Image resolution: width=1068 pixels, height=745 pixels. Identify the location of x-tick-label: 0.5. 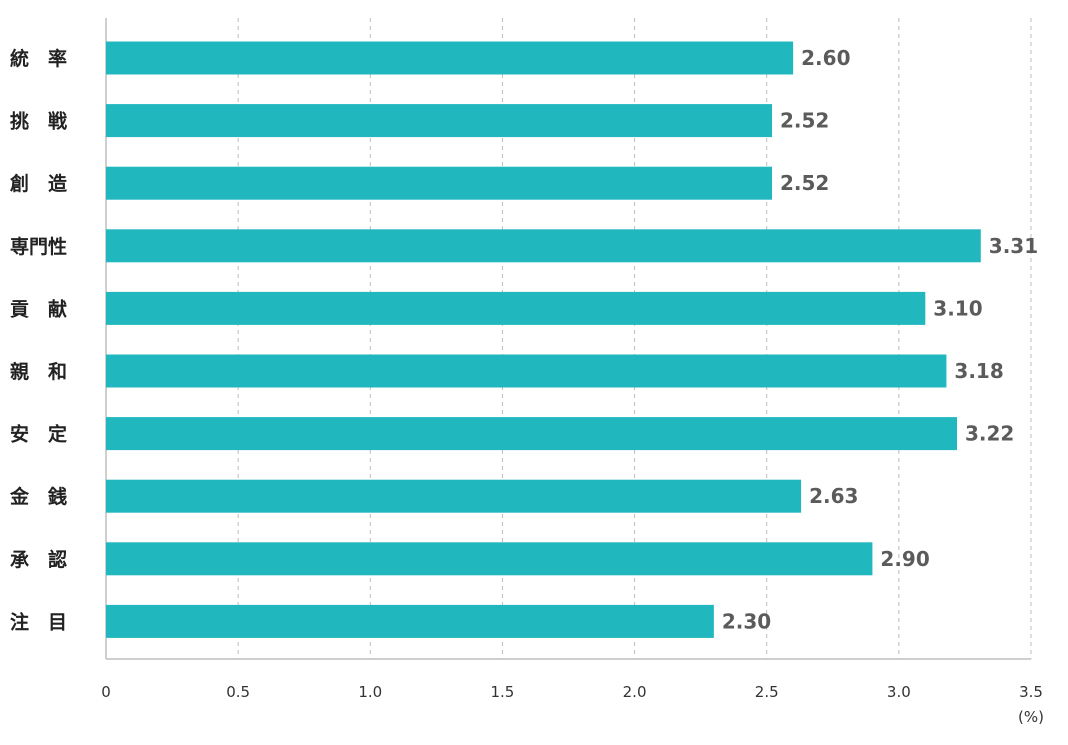
(238, 692).